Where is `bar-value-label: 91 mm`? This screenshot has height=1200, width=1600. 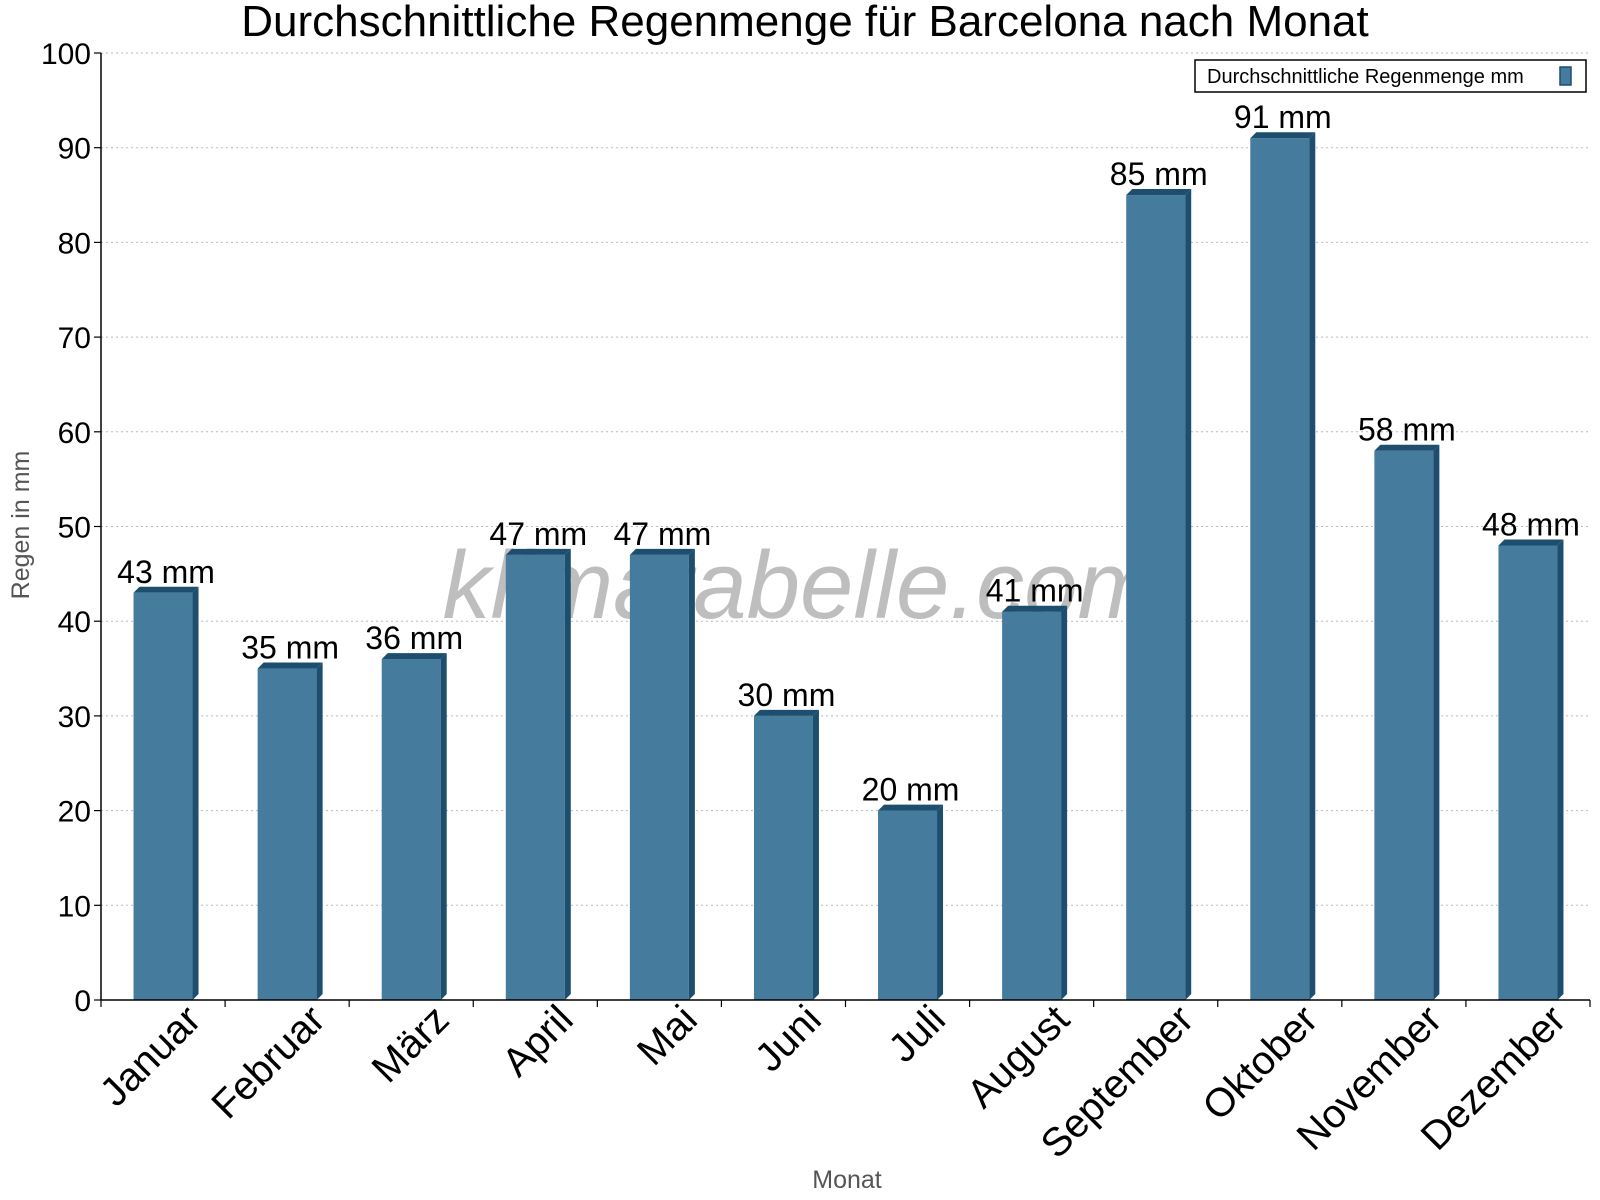 bar-value-label: 91 mm is located at coordinates (1283, 117).